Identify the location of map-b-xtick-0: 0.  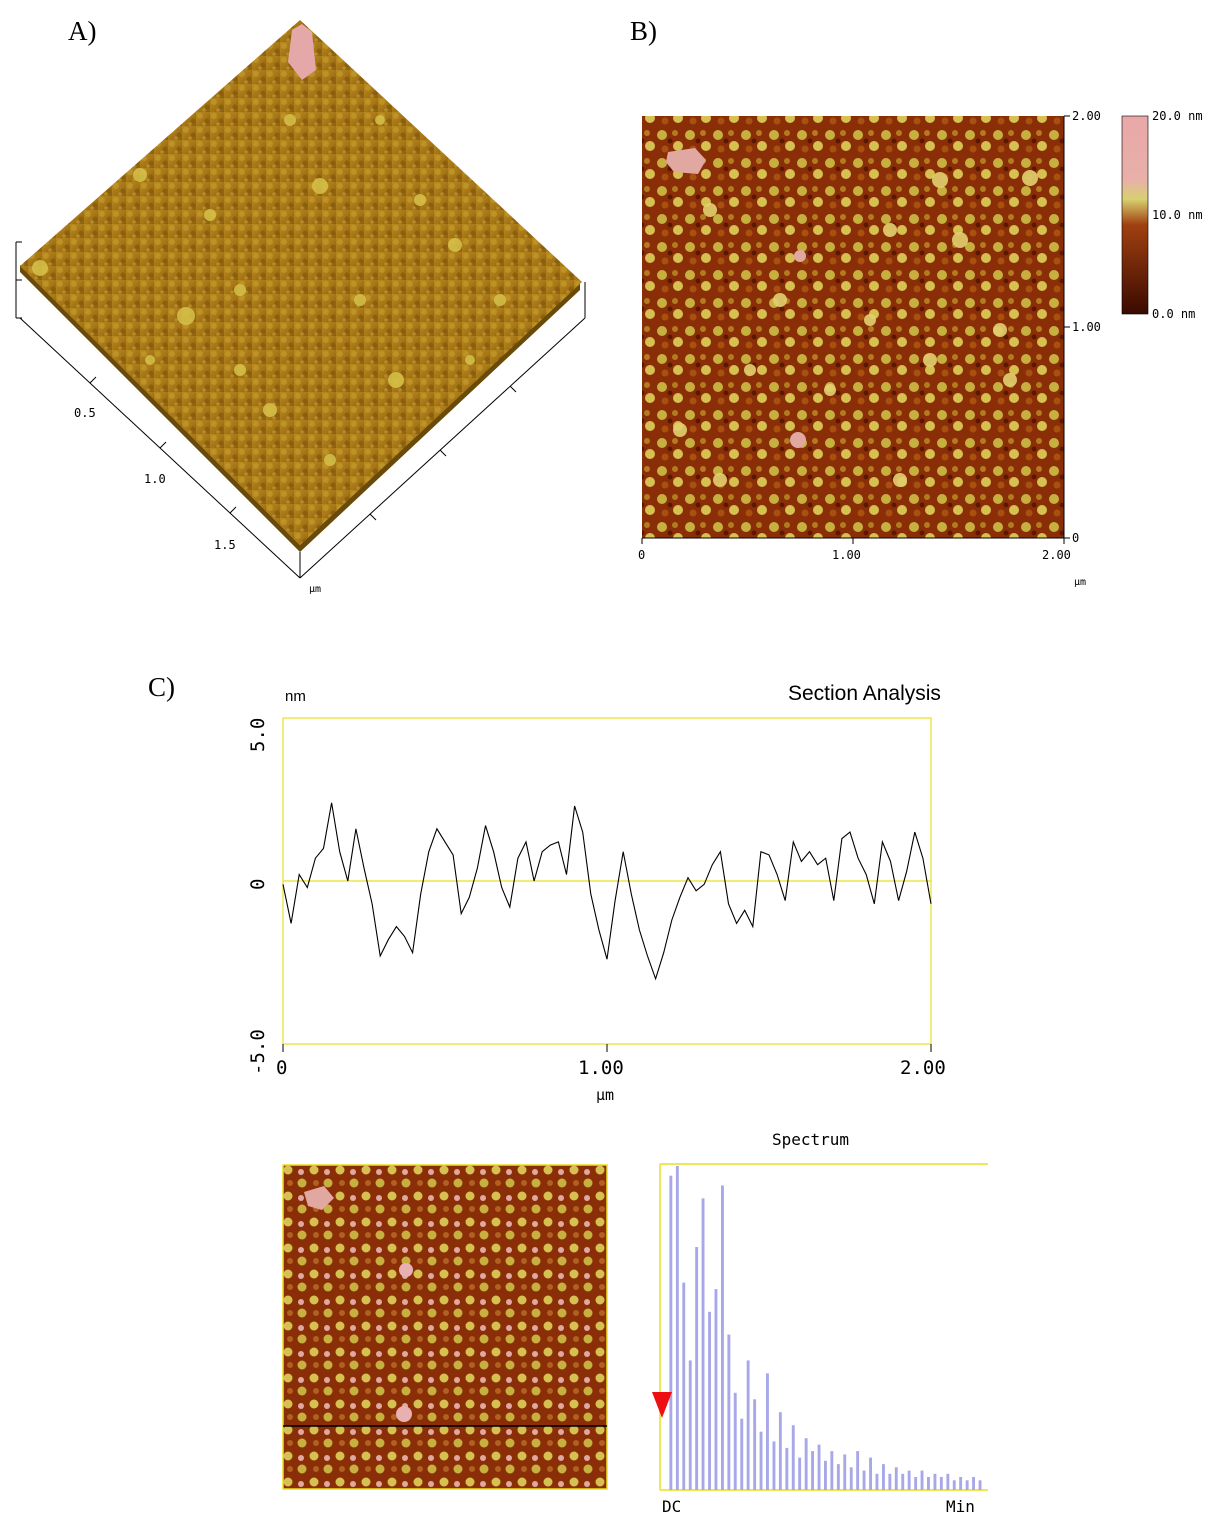
(641, 555).